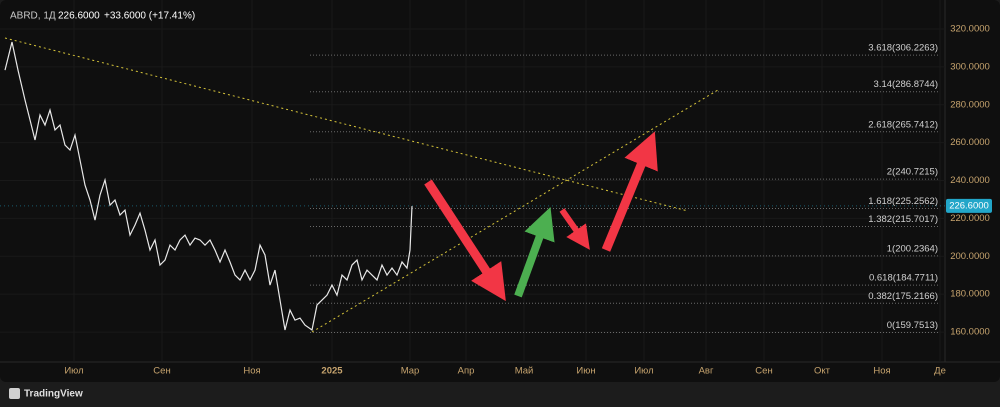 This screenshot has width=1000, height=407. What do you see at coordinates (912, 172) in the screenshot?
I see `fib-label: 2(240.7215)` at bounding box center [912, 172].